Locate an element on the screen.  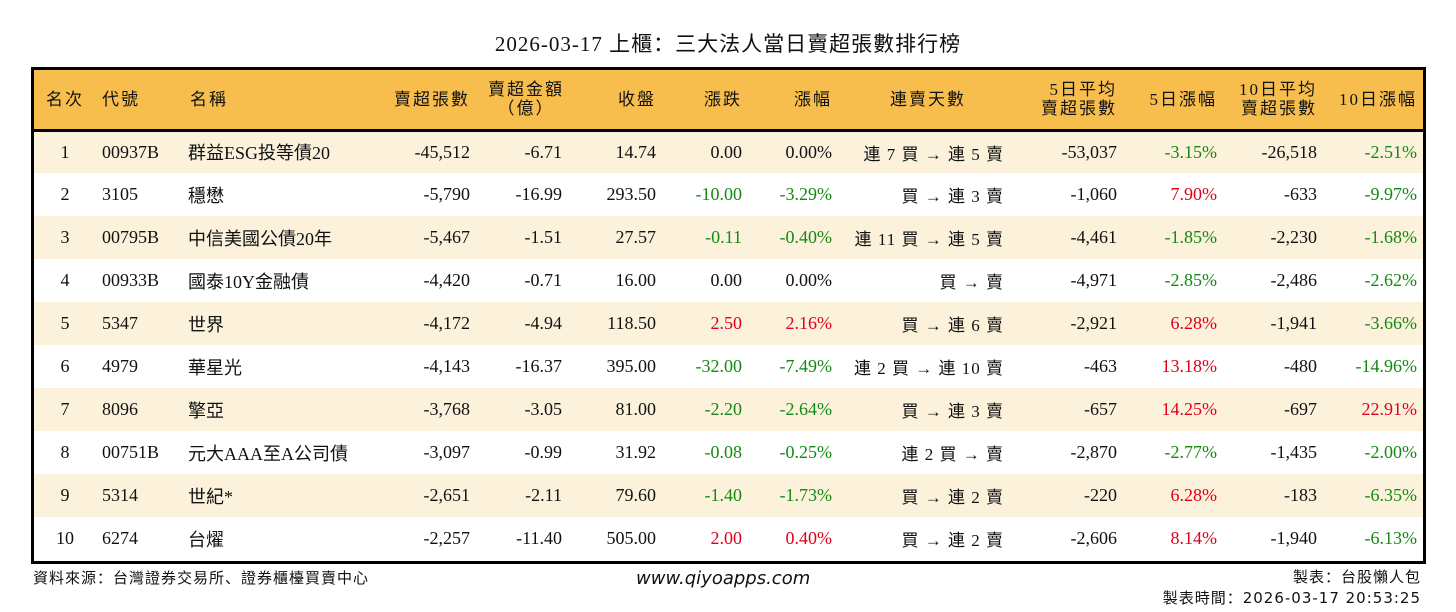
sell-amount-cell: -3.05 is located at coordinates (543, 409).